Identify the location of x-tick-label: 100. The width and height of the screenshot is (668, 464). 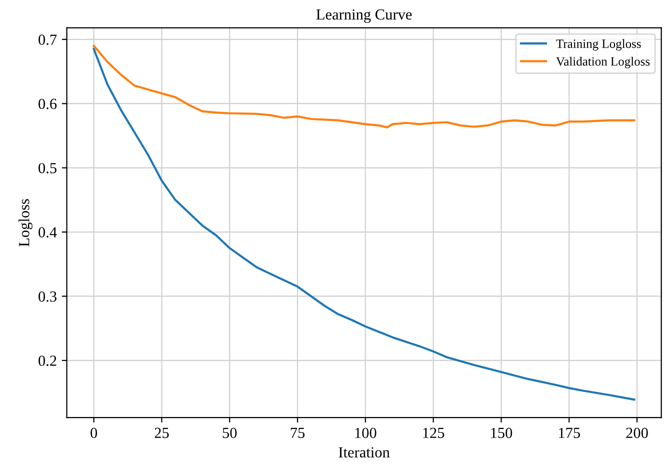
(365, 433).